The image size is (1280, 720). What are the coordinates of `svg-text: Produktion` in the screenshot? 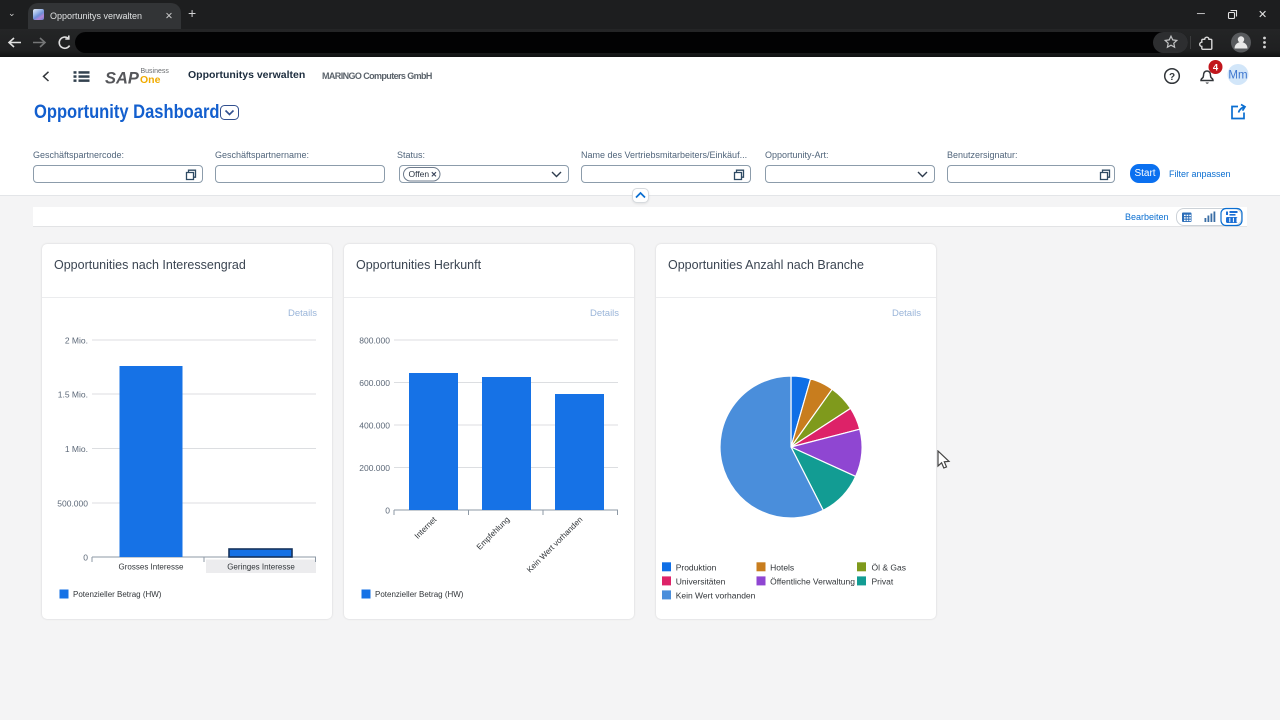 It's located at (696, 567).